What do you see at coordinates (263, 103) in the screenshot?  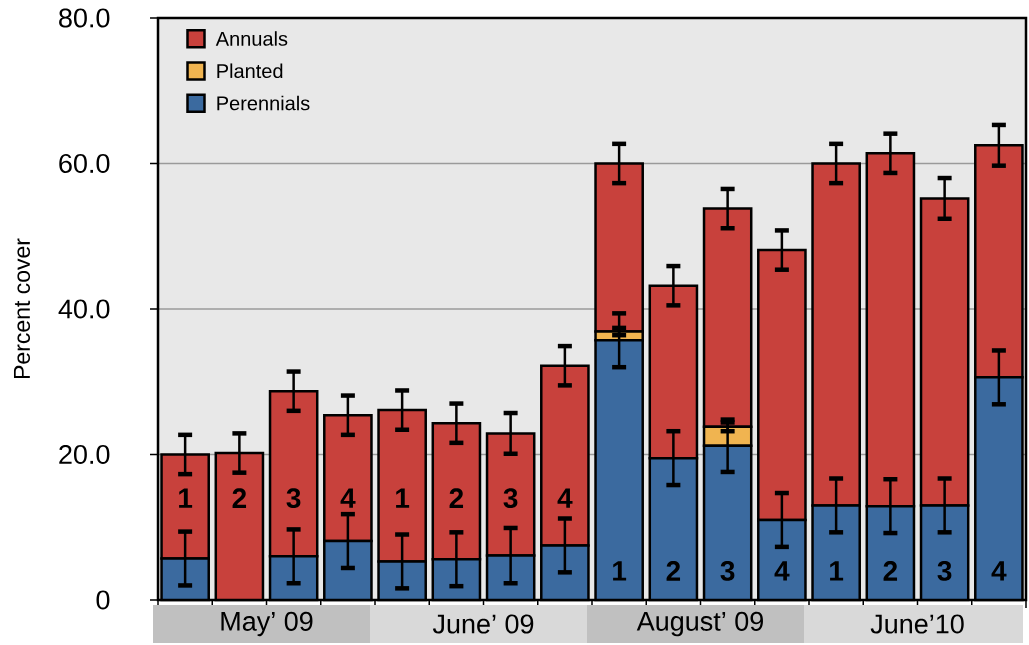 I see `legend-label: Perennials` at bounding box center [263, 103].